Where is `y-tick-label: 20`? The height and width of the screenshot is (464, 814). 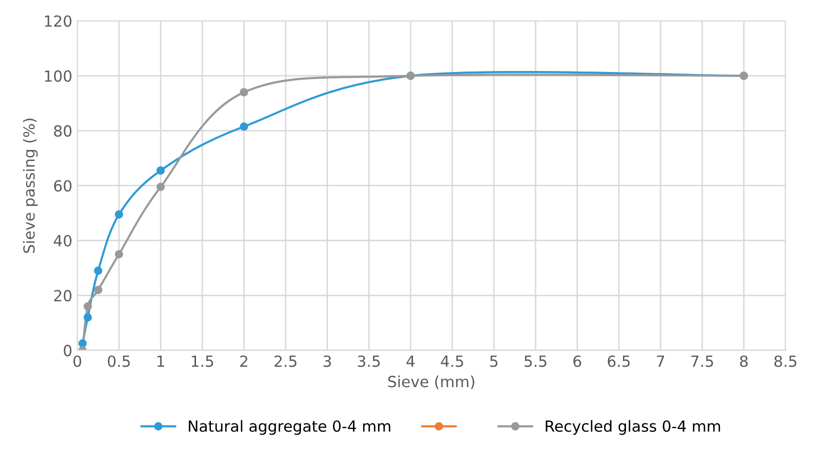 y-tick-label: 20 is located at coordinates (63, 296).